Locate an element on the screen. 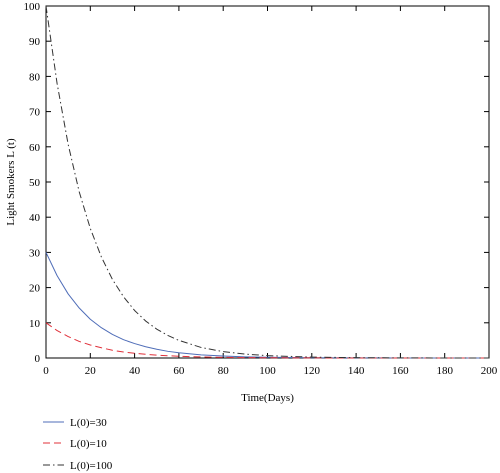 The height and width of the screenshot is (473, 500). y-tick-label: 70 is located at coordinates (35, 113).